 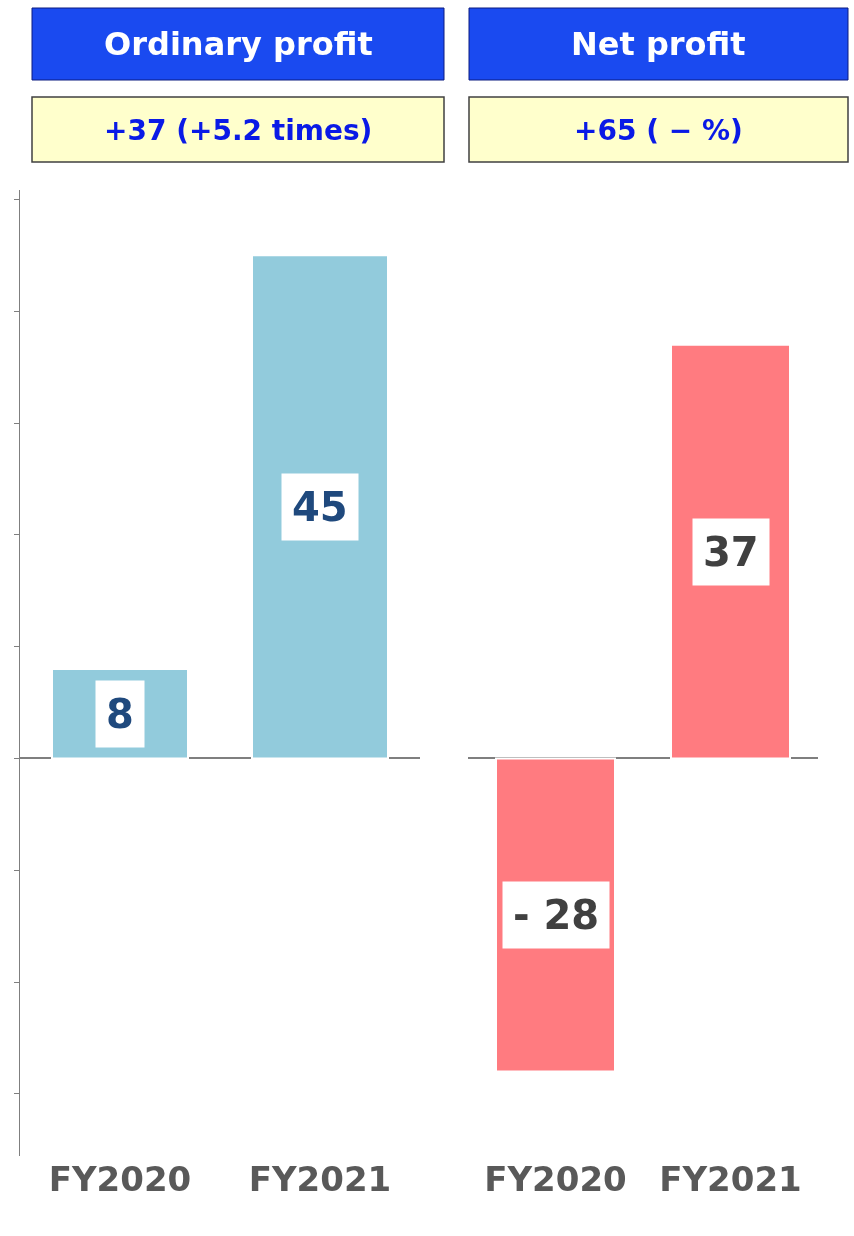 I want to click on data-label: 8, so click(x=120, y=714).